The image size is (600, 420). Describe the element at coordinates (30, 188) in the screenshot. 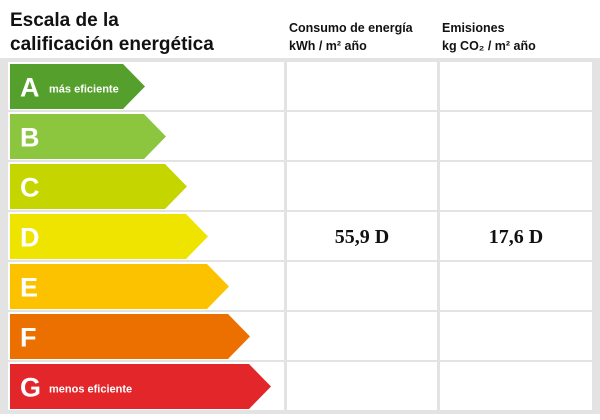

I see `rating-letter: C` at that location.